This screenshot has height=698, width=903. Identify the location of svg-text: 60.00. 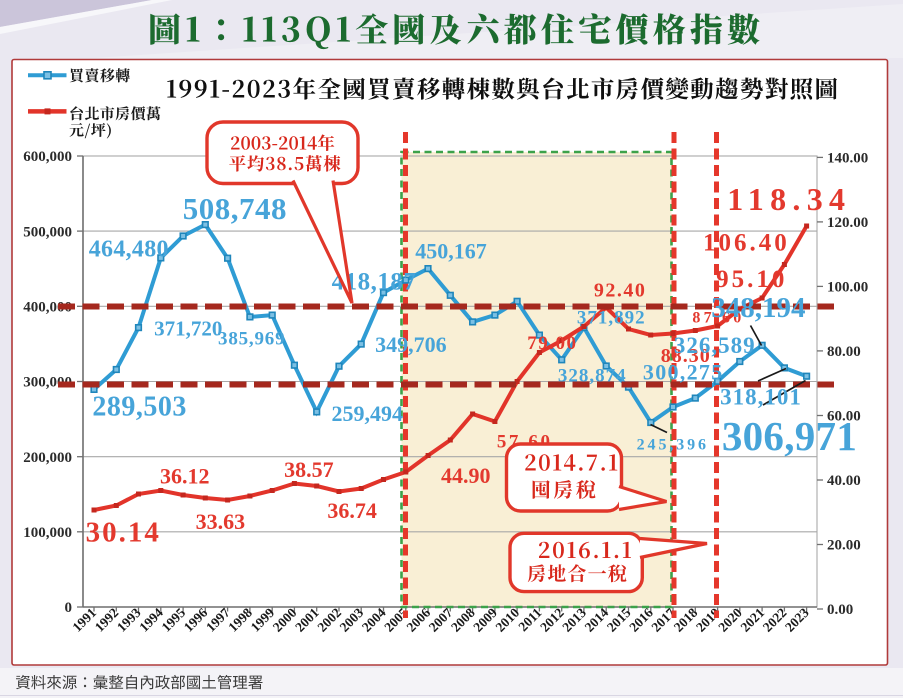
(844, 417).